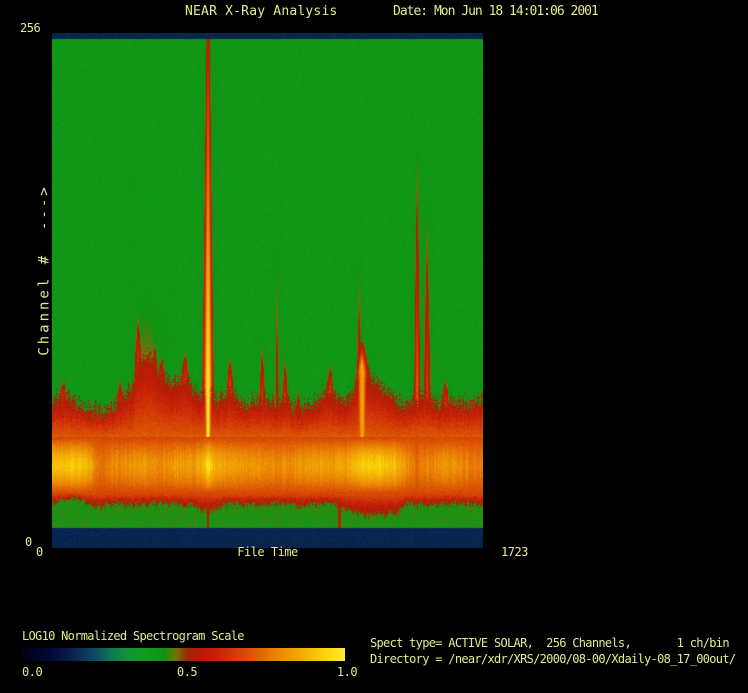 This screenshot has height=693, width=748. What do you see at coordinates (187, 672) in the screenshot?
I see `colorbar-tick-mid: 0.5` at bounding box center [187, 672].